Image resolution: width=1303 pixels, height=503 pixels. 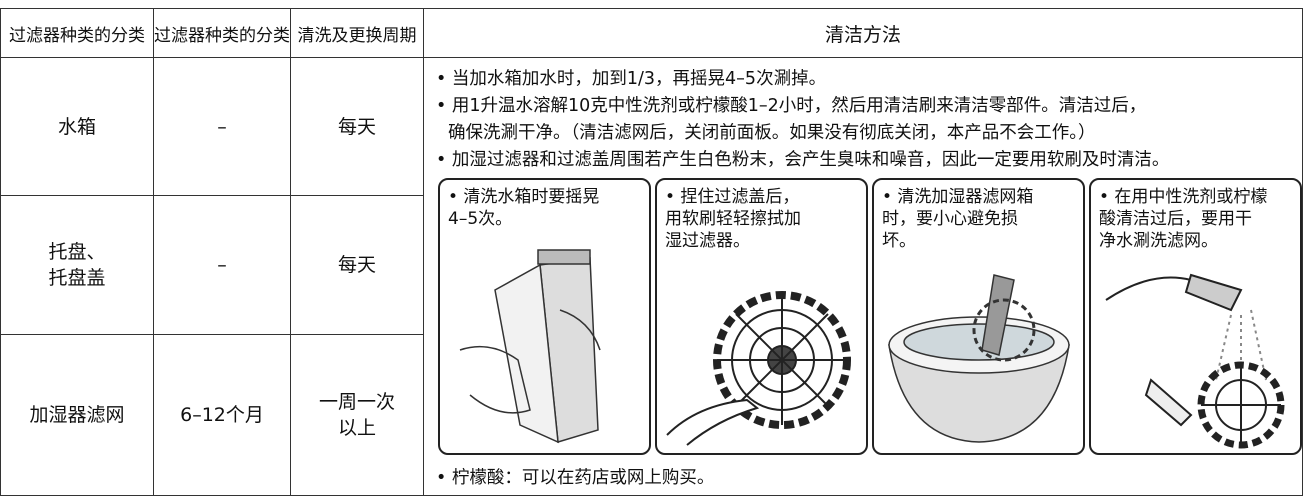 What do you see at coordinates (357, 33) in the screenshot?
I see `header-cell: 清洗及更换周期` at bounding box center [357, 33].